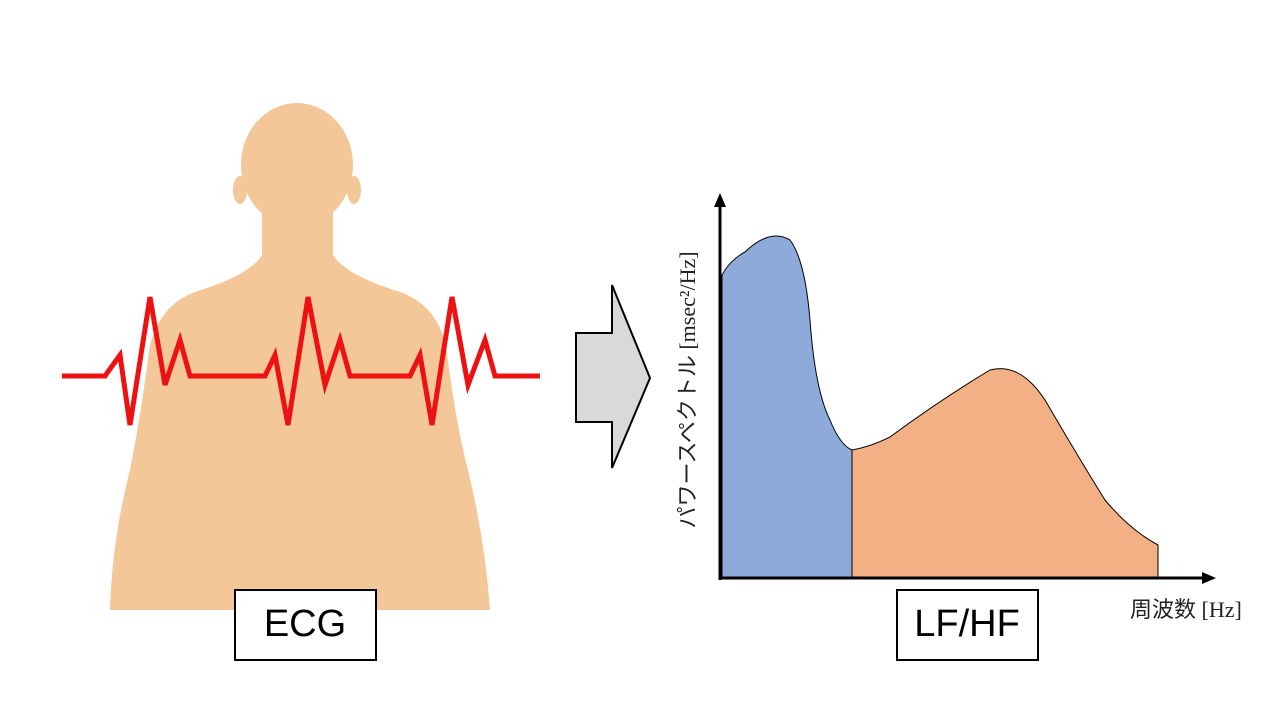 This screenshot has width=1280, height=720. What do you see at coordinates (720, 200) in the screenshot?
I see `y-arrowhead` at bounding box center [720, 200].